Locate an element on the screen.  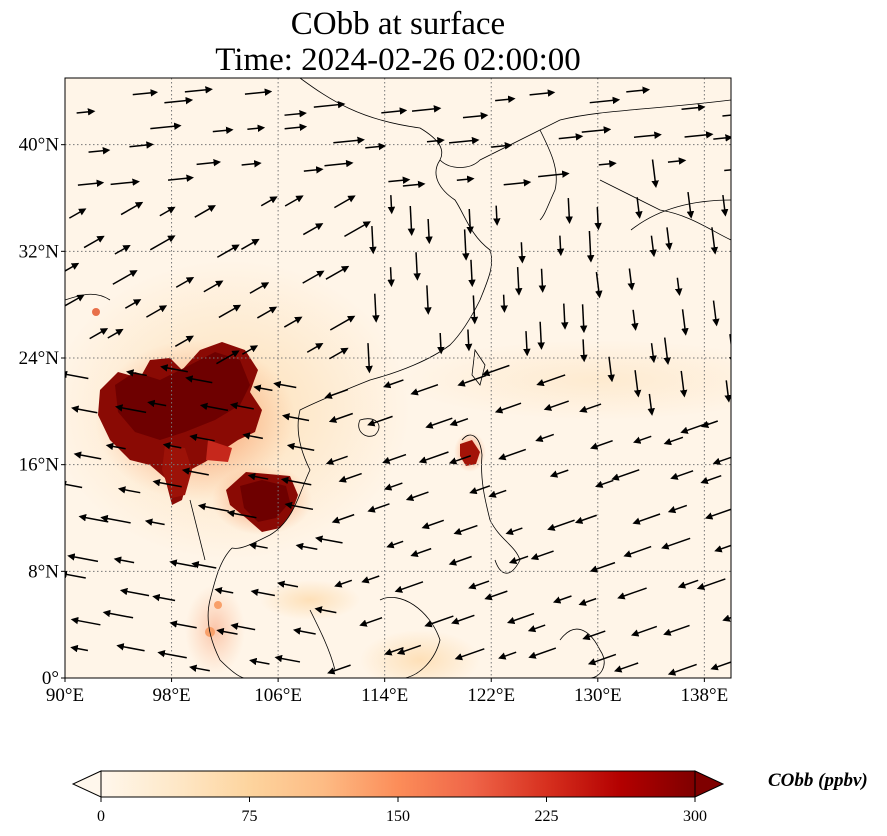
lon-tick-label: 106°E is located at coordinates (278, 695).